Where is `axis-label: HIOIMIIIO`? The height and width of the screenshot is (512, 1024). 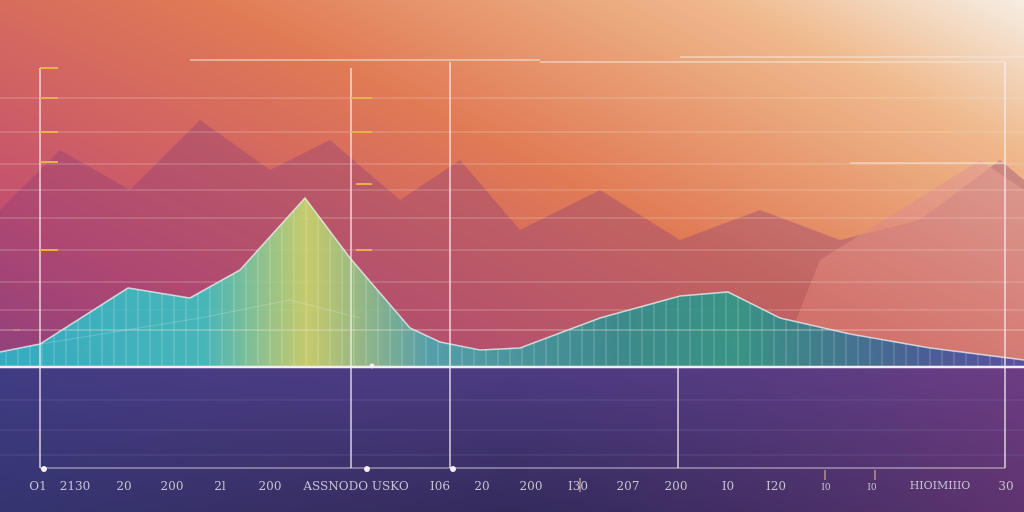
axis-label: HIOIMIIIO is located at coordinates (940, 485).